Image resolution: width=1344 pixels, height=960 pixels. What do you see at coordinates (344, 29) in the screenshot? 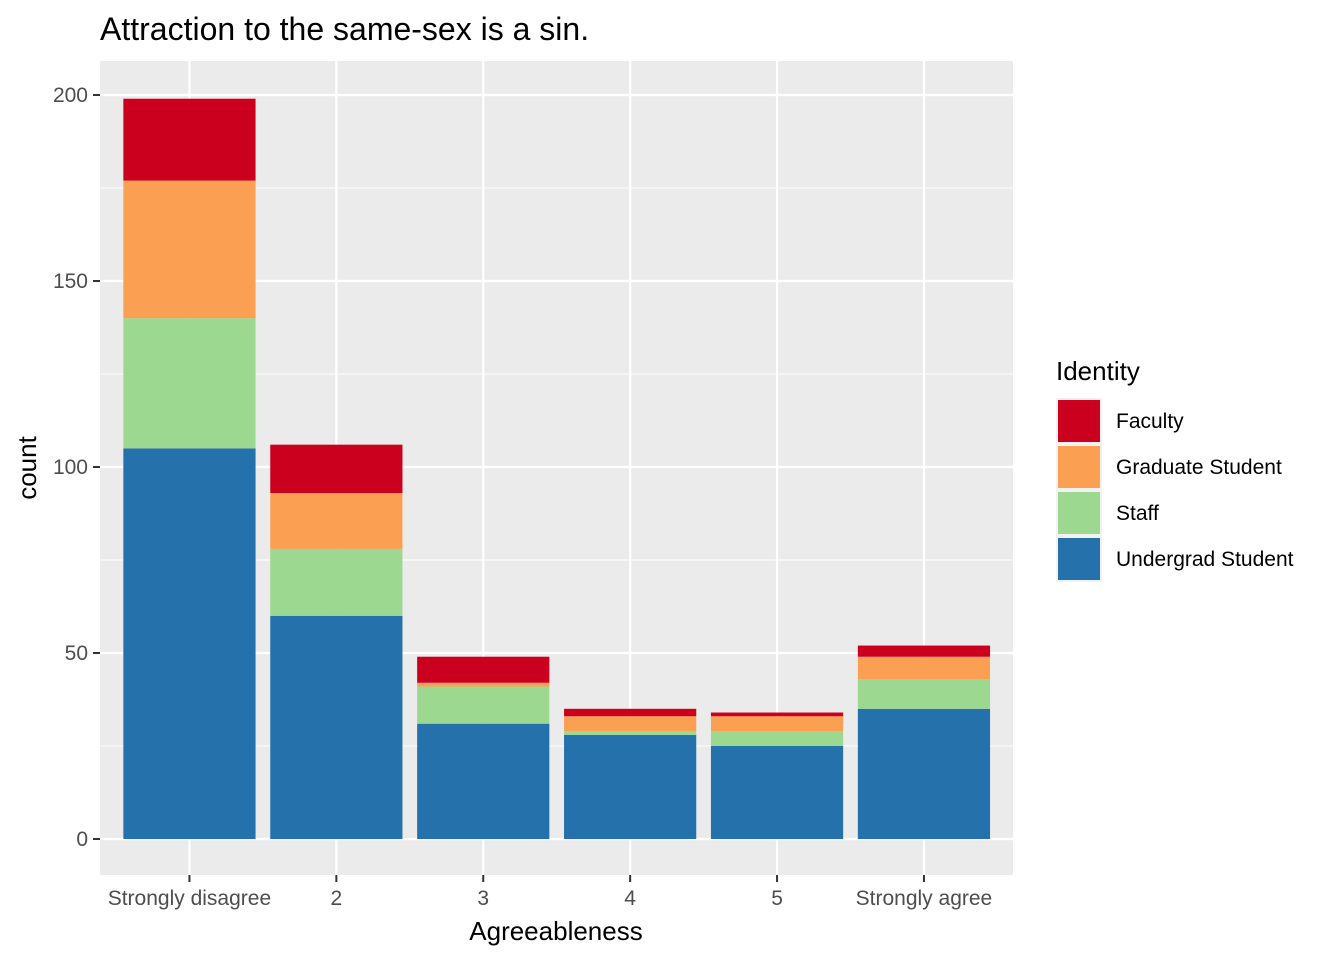
I see `chart-title: Attraction to the same-sex is a sin.` at bounding box center [344, 29].